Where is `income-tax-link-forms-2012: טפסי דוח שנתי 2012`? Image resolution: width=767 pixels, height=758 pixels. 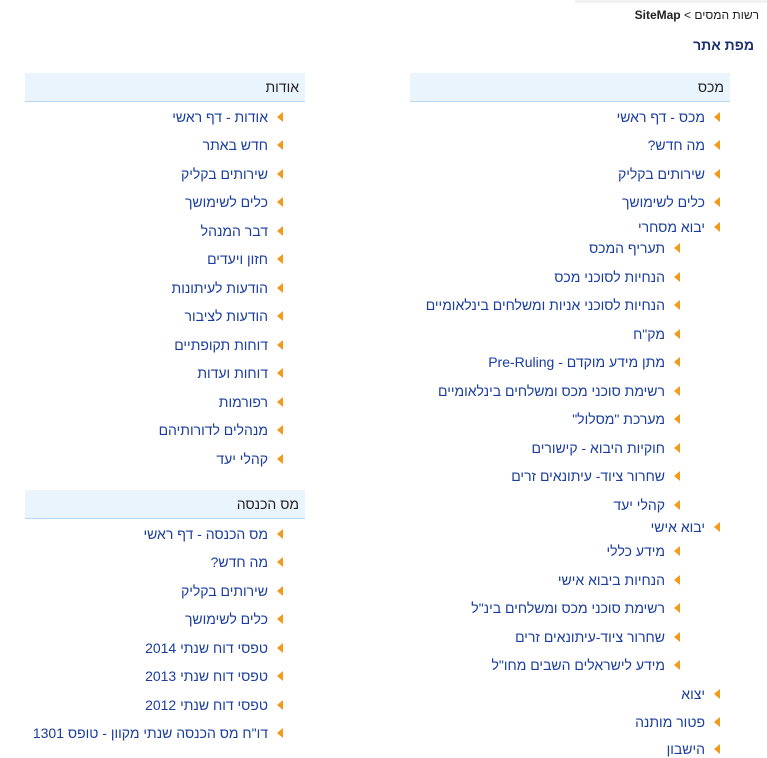 income-tax-link-forms-2012: טפסי דוח שנתי 2012 is located at coordinates (214, 705).